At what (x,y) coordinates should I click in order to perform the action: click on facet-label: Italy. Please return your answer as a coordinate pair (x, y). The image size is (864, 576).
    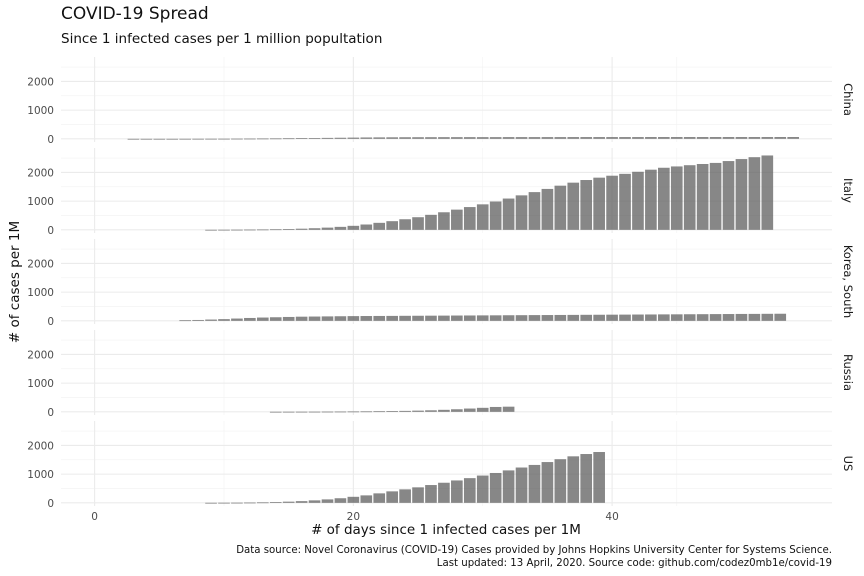
    Looking at the image, I should click on (848, 190).